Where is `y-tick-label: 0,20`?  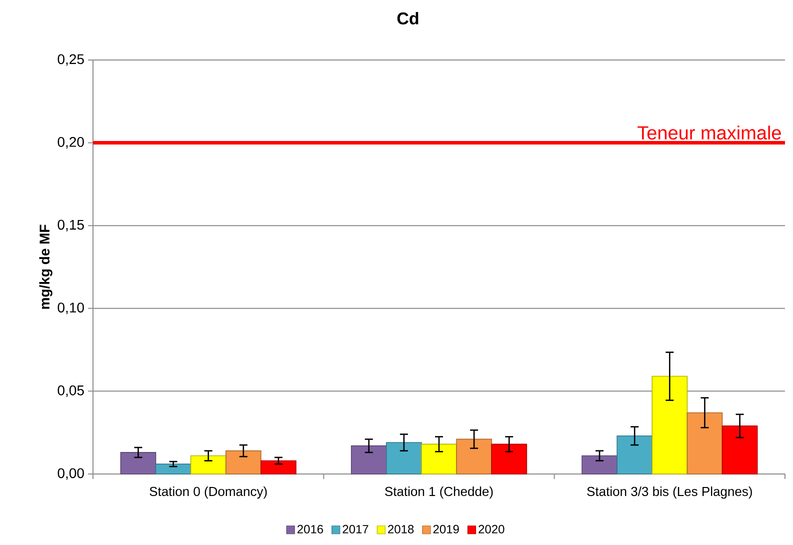
y-tick-label: 0,20 is located at coordinates (71, 142).